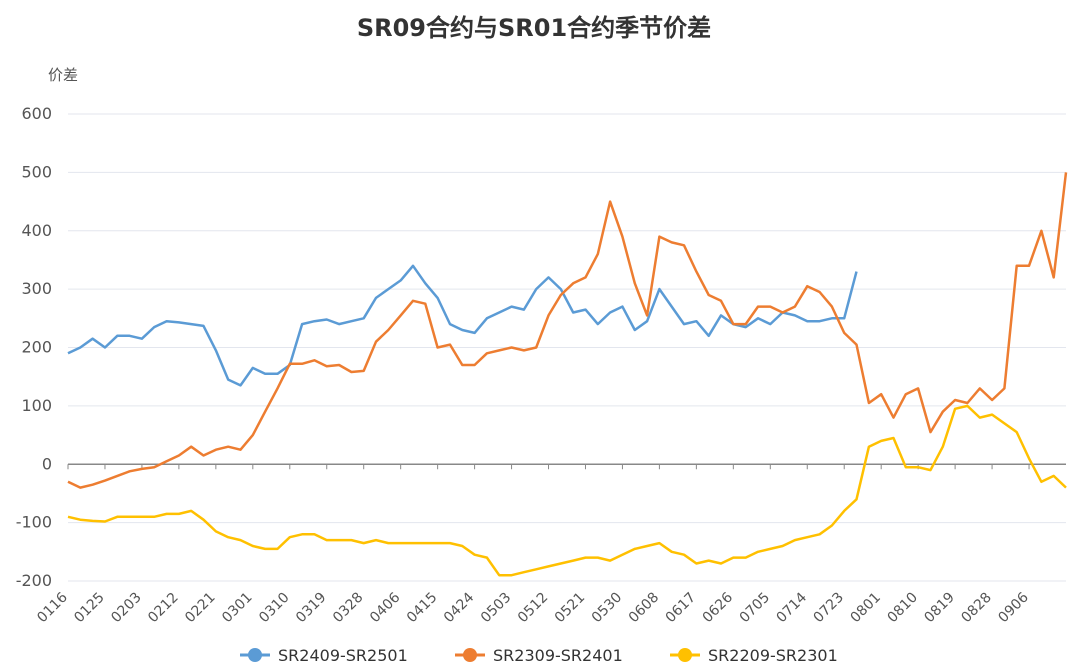 This screenshot has width=1068, height=672. Describe the element at coordinates (534, 28) in the screenshot. I see `chart-title: SR09合约与SR01合约季节价差` at that location.